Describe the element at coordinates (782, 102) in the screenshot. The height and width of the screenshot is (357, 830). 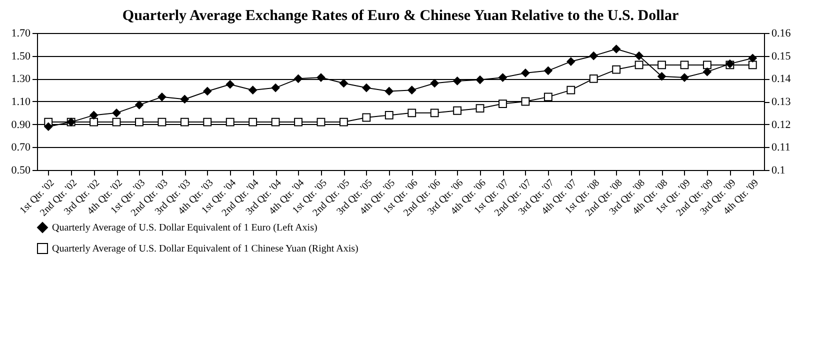
I see `y2-tick-label: 0.13` at that location.